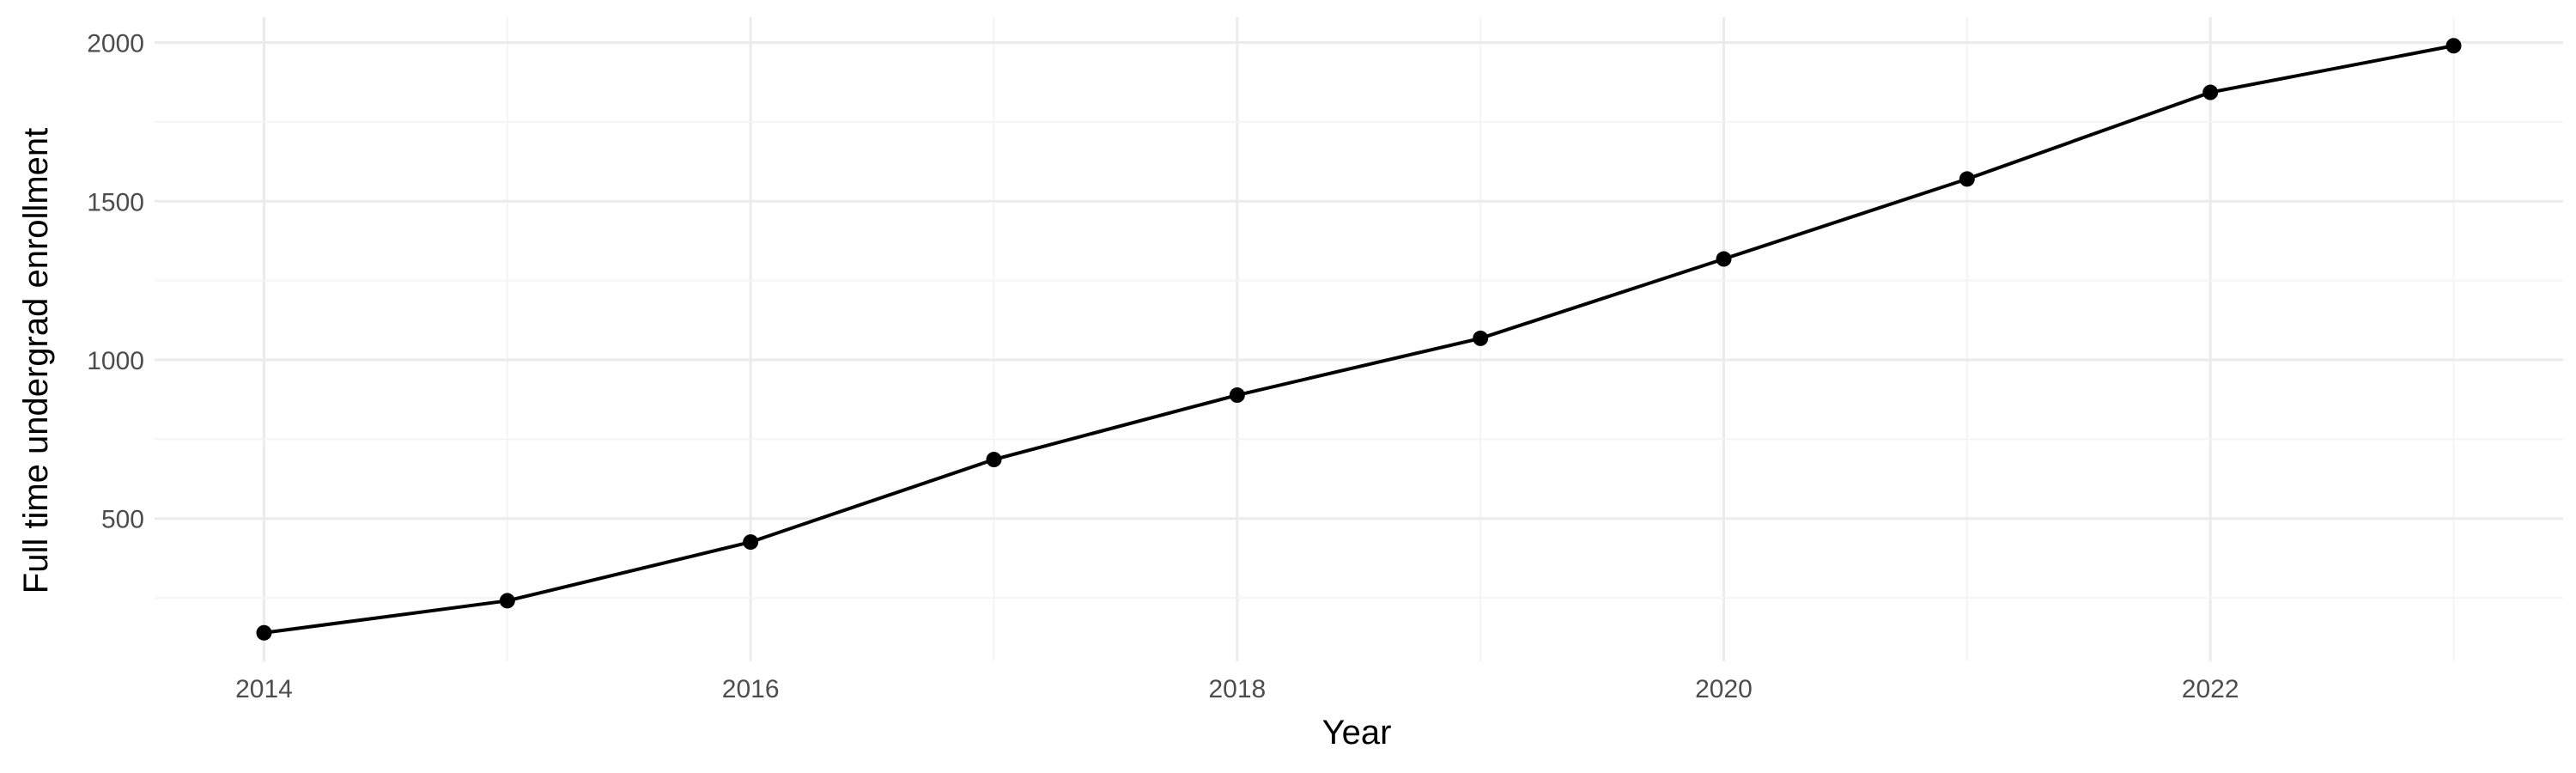 This screenshot has height=773, width=2576. What do you see at coordinates (1237, 689) in the screenshot?
I see `x-tick-label: 2018` at bounding box center [1237, 689].